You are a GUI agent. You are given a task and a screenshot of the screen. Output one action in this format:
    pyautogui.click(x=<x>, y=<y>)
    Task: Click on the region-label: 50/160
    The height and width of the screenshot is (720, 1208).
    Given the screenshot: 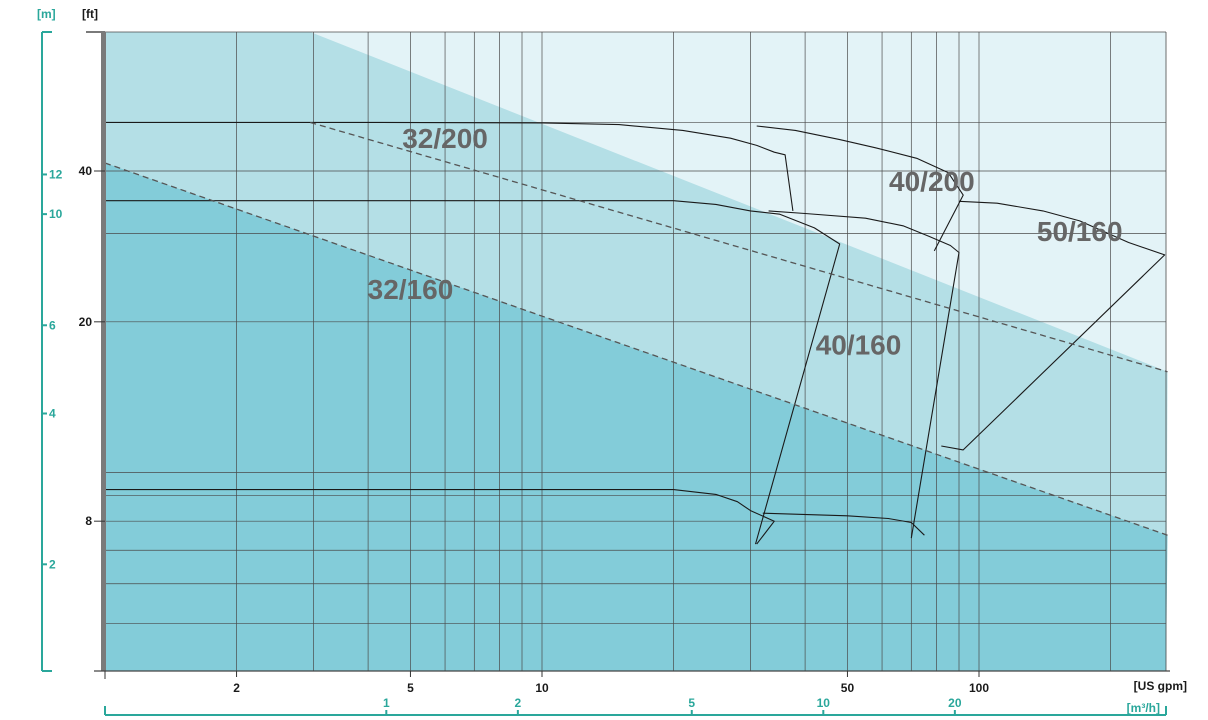 What is the action you would take?
    pyautogui.click(x=1080, y=231)
    